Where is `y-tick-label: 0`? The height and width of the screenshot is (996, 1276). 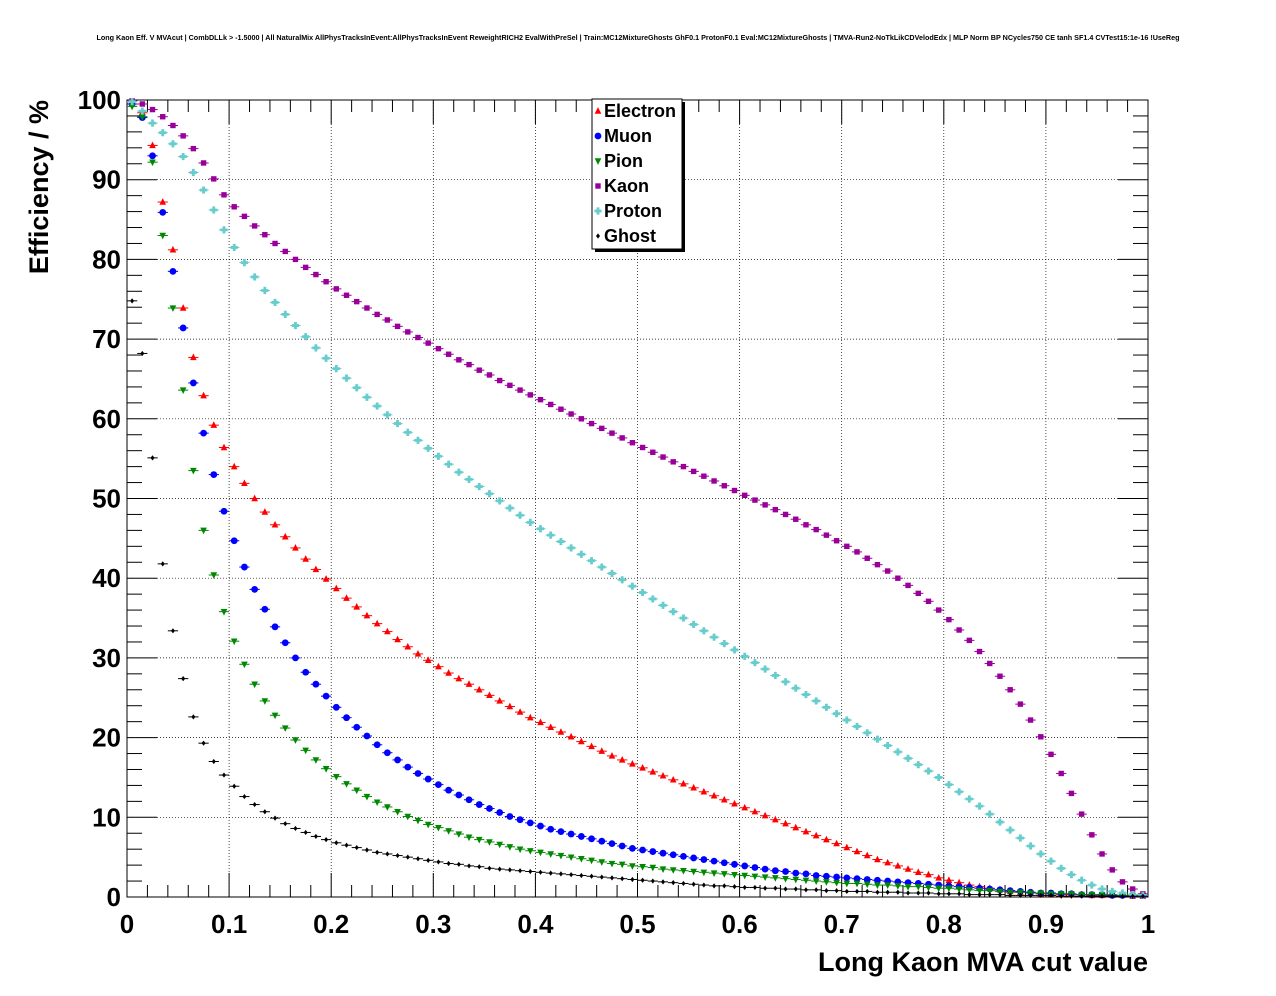
y-tick-label: 0 is located at coordinates (114, 897).